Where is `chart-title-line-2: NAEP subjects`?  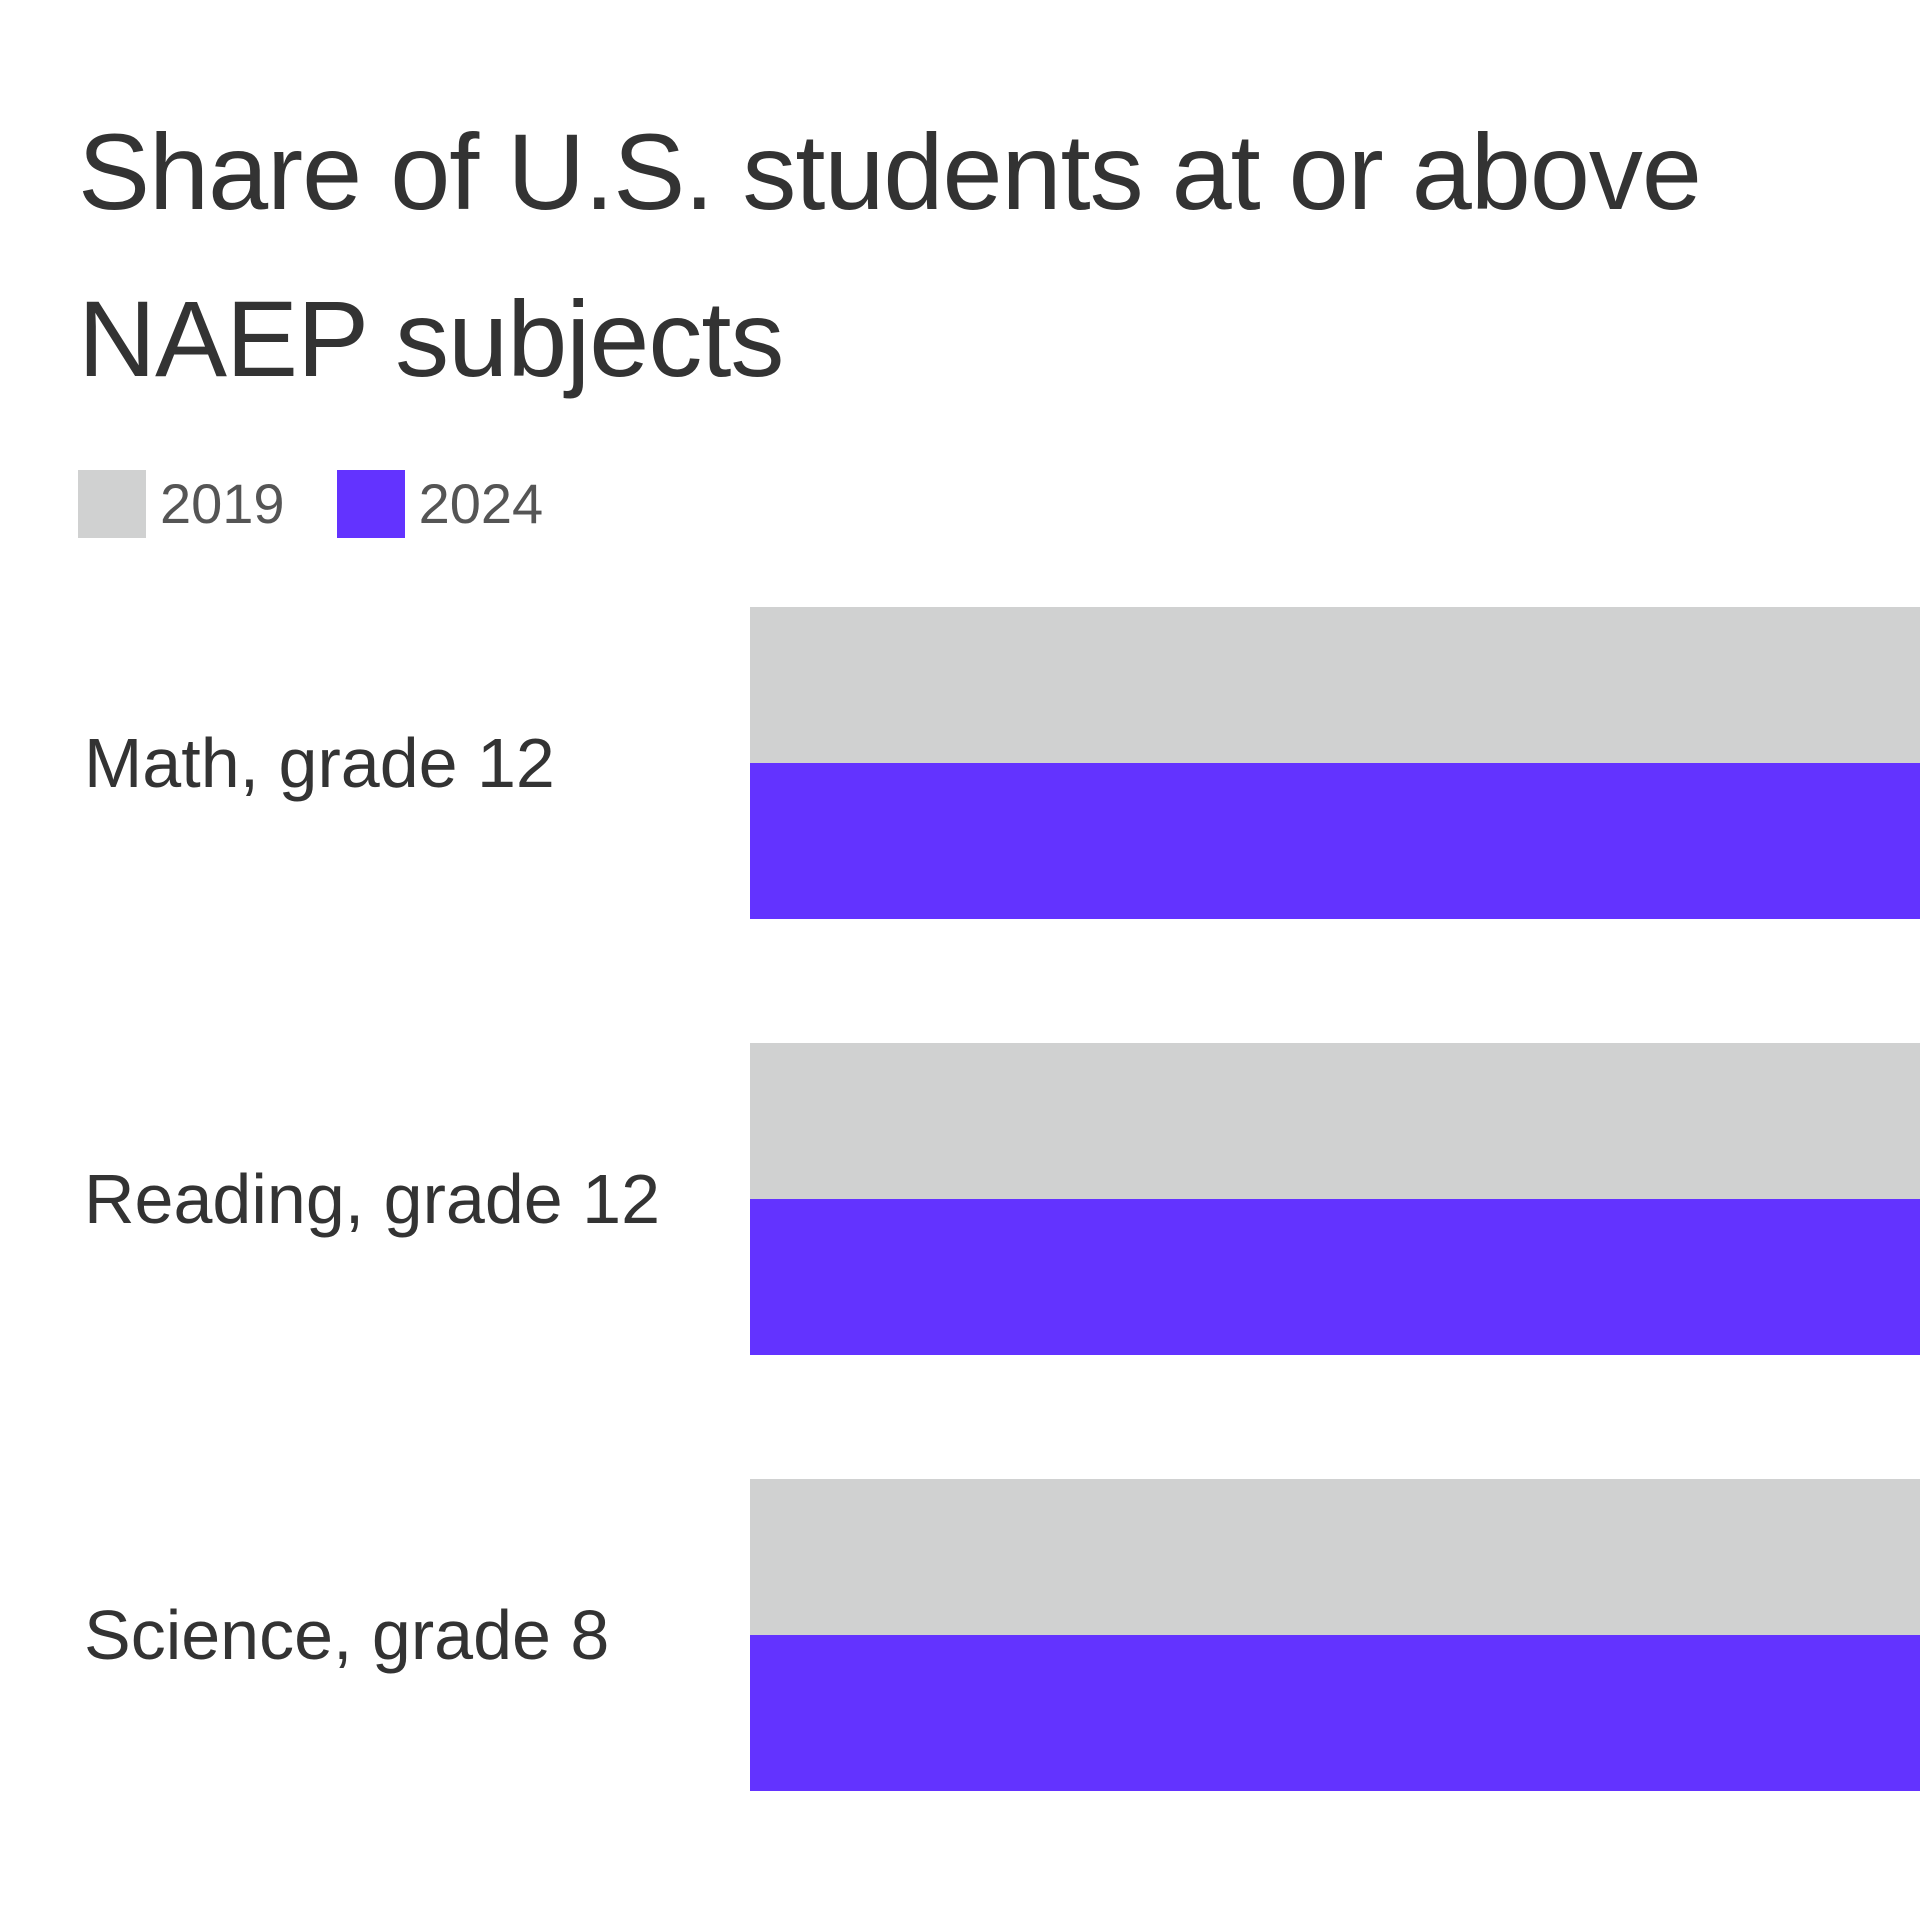 chart-title-line-2: NAEP subjects is located at coordinates (431, 338).